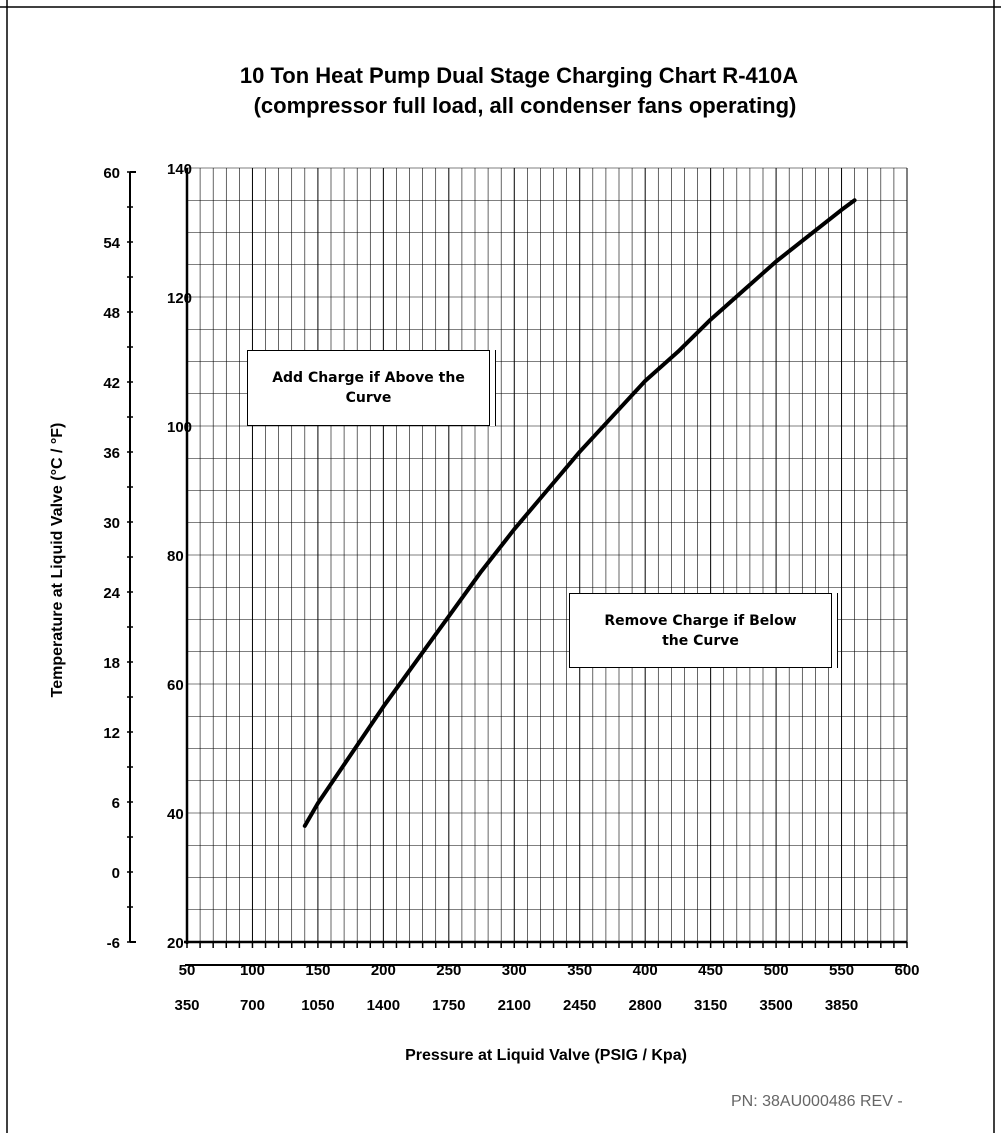  I want to click on x-tick-label-psig: 350, so click(579, 970).